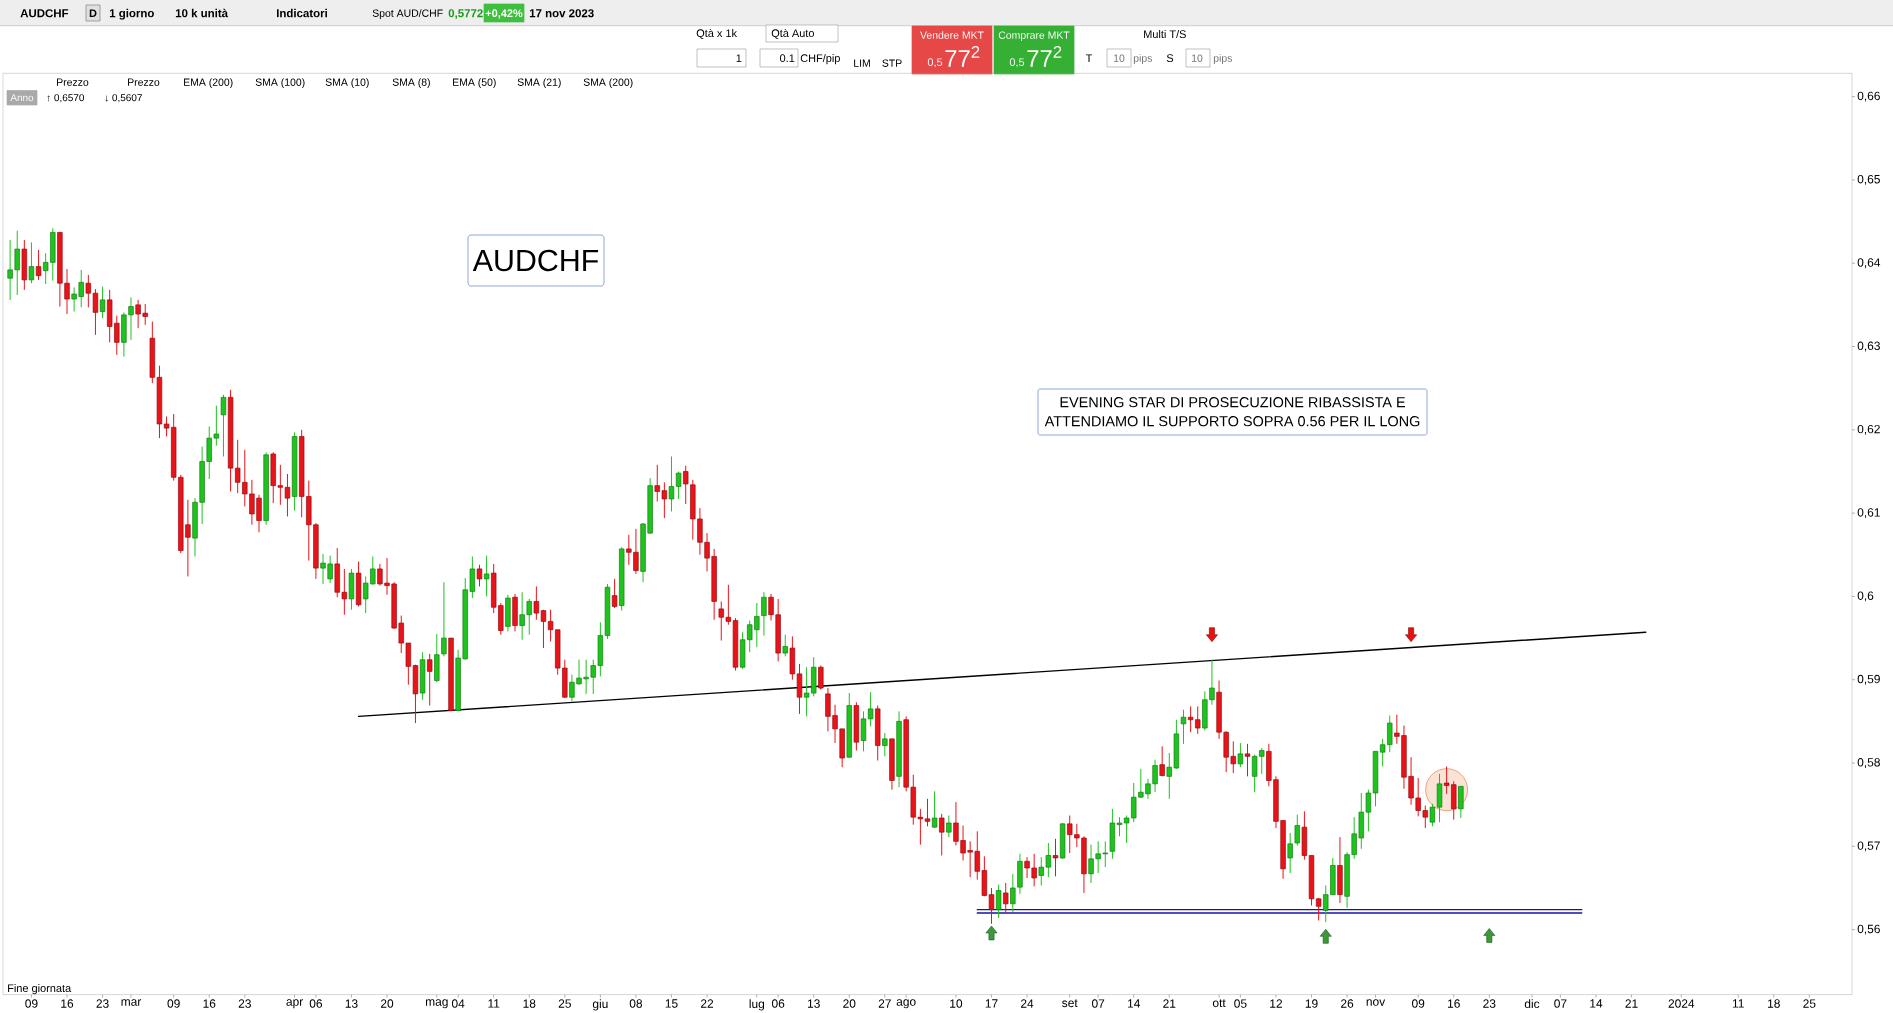 Image resolution: width=1893 pixels, height=1013 pixels. I want to click on annotation: ↑ 0,6570, so click(66, 98).